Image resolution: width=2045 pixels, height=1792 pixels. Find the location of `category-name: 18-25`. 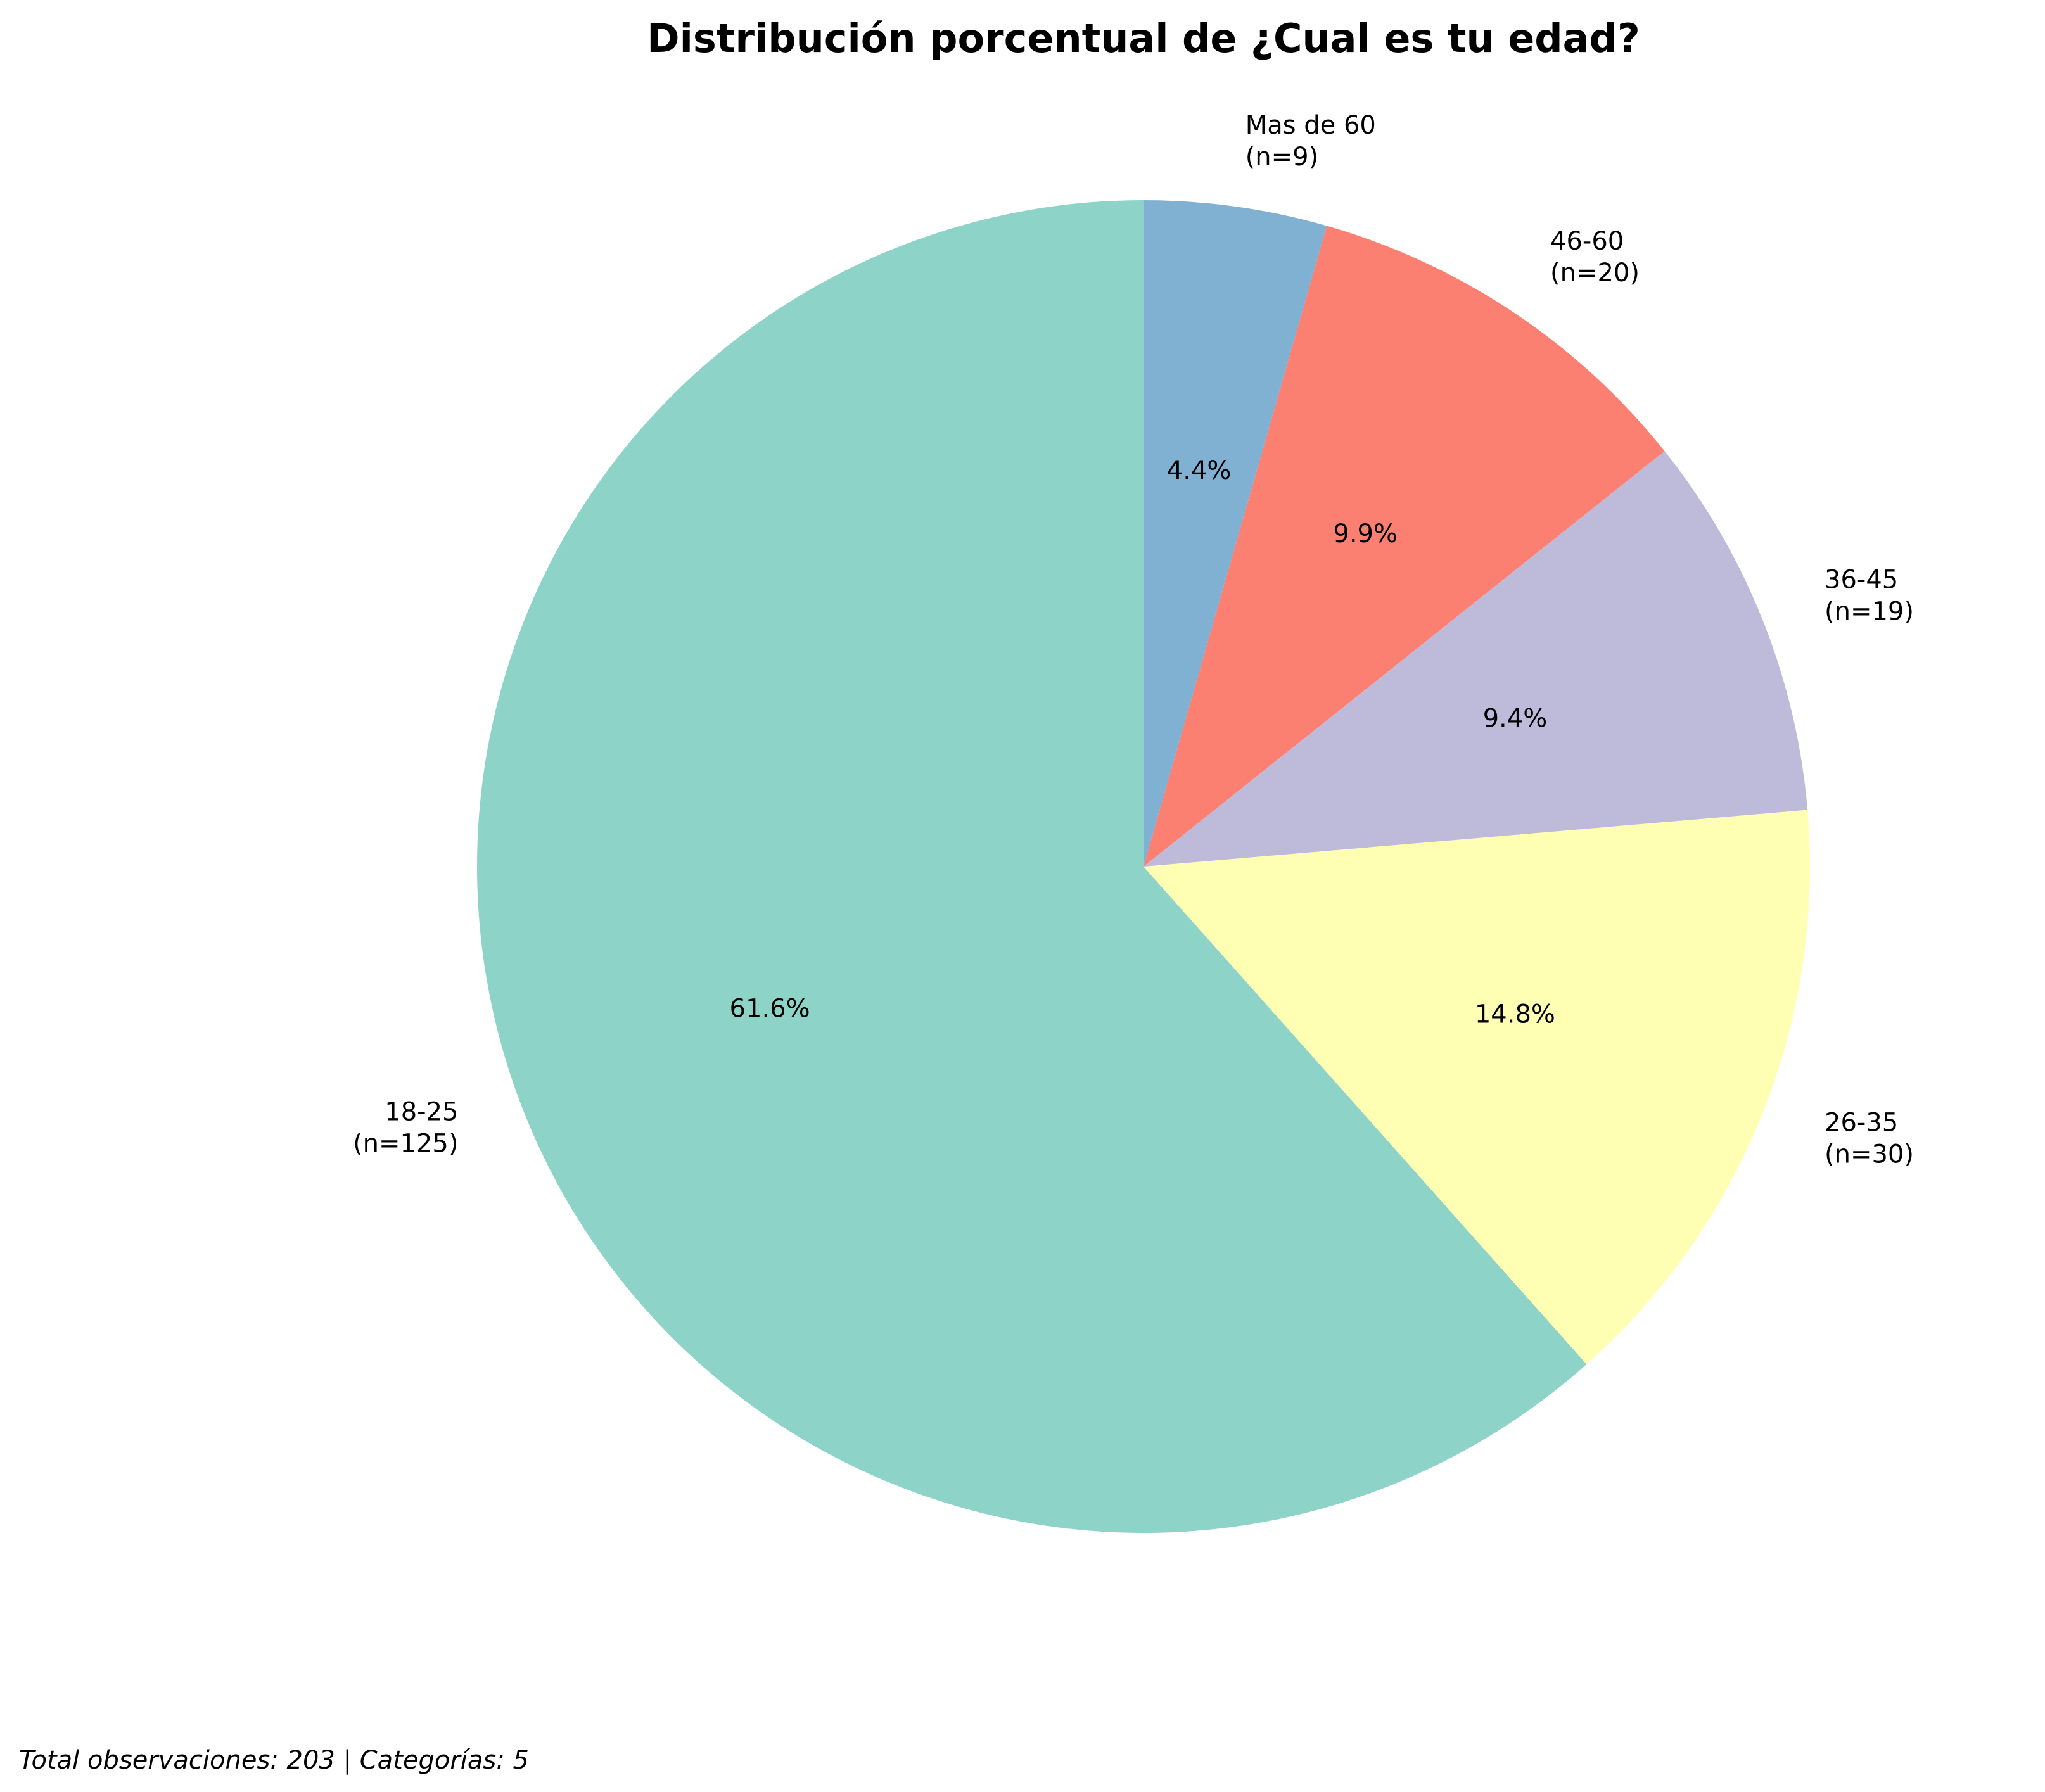

category-name: 18-25 is located at coordinates (421, 1112).